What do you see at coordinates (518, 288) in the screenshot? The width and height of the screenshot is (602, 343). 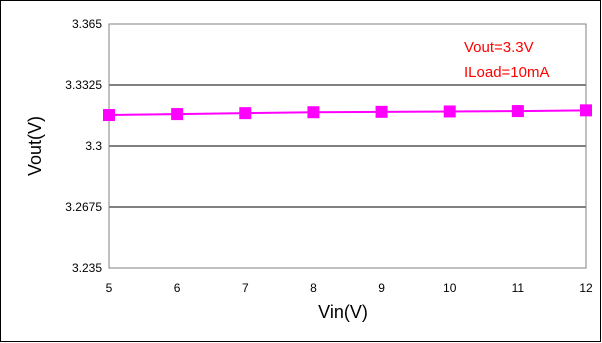 I see `x-tick-label: 11` at bounding box center [518, 288].